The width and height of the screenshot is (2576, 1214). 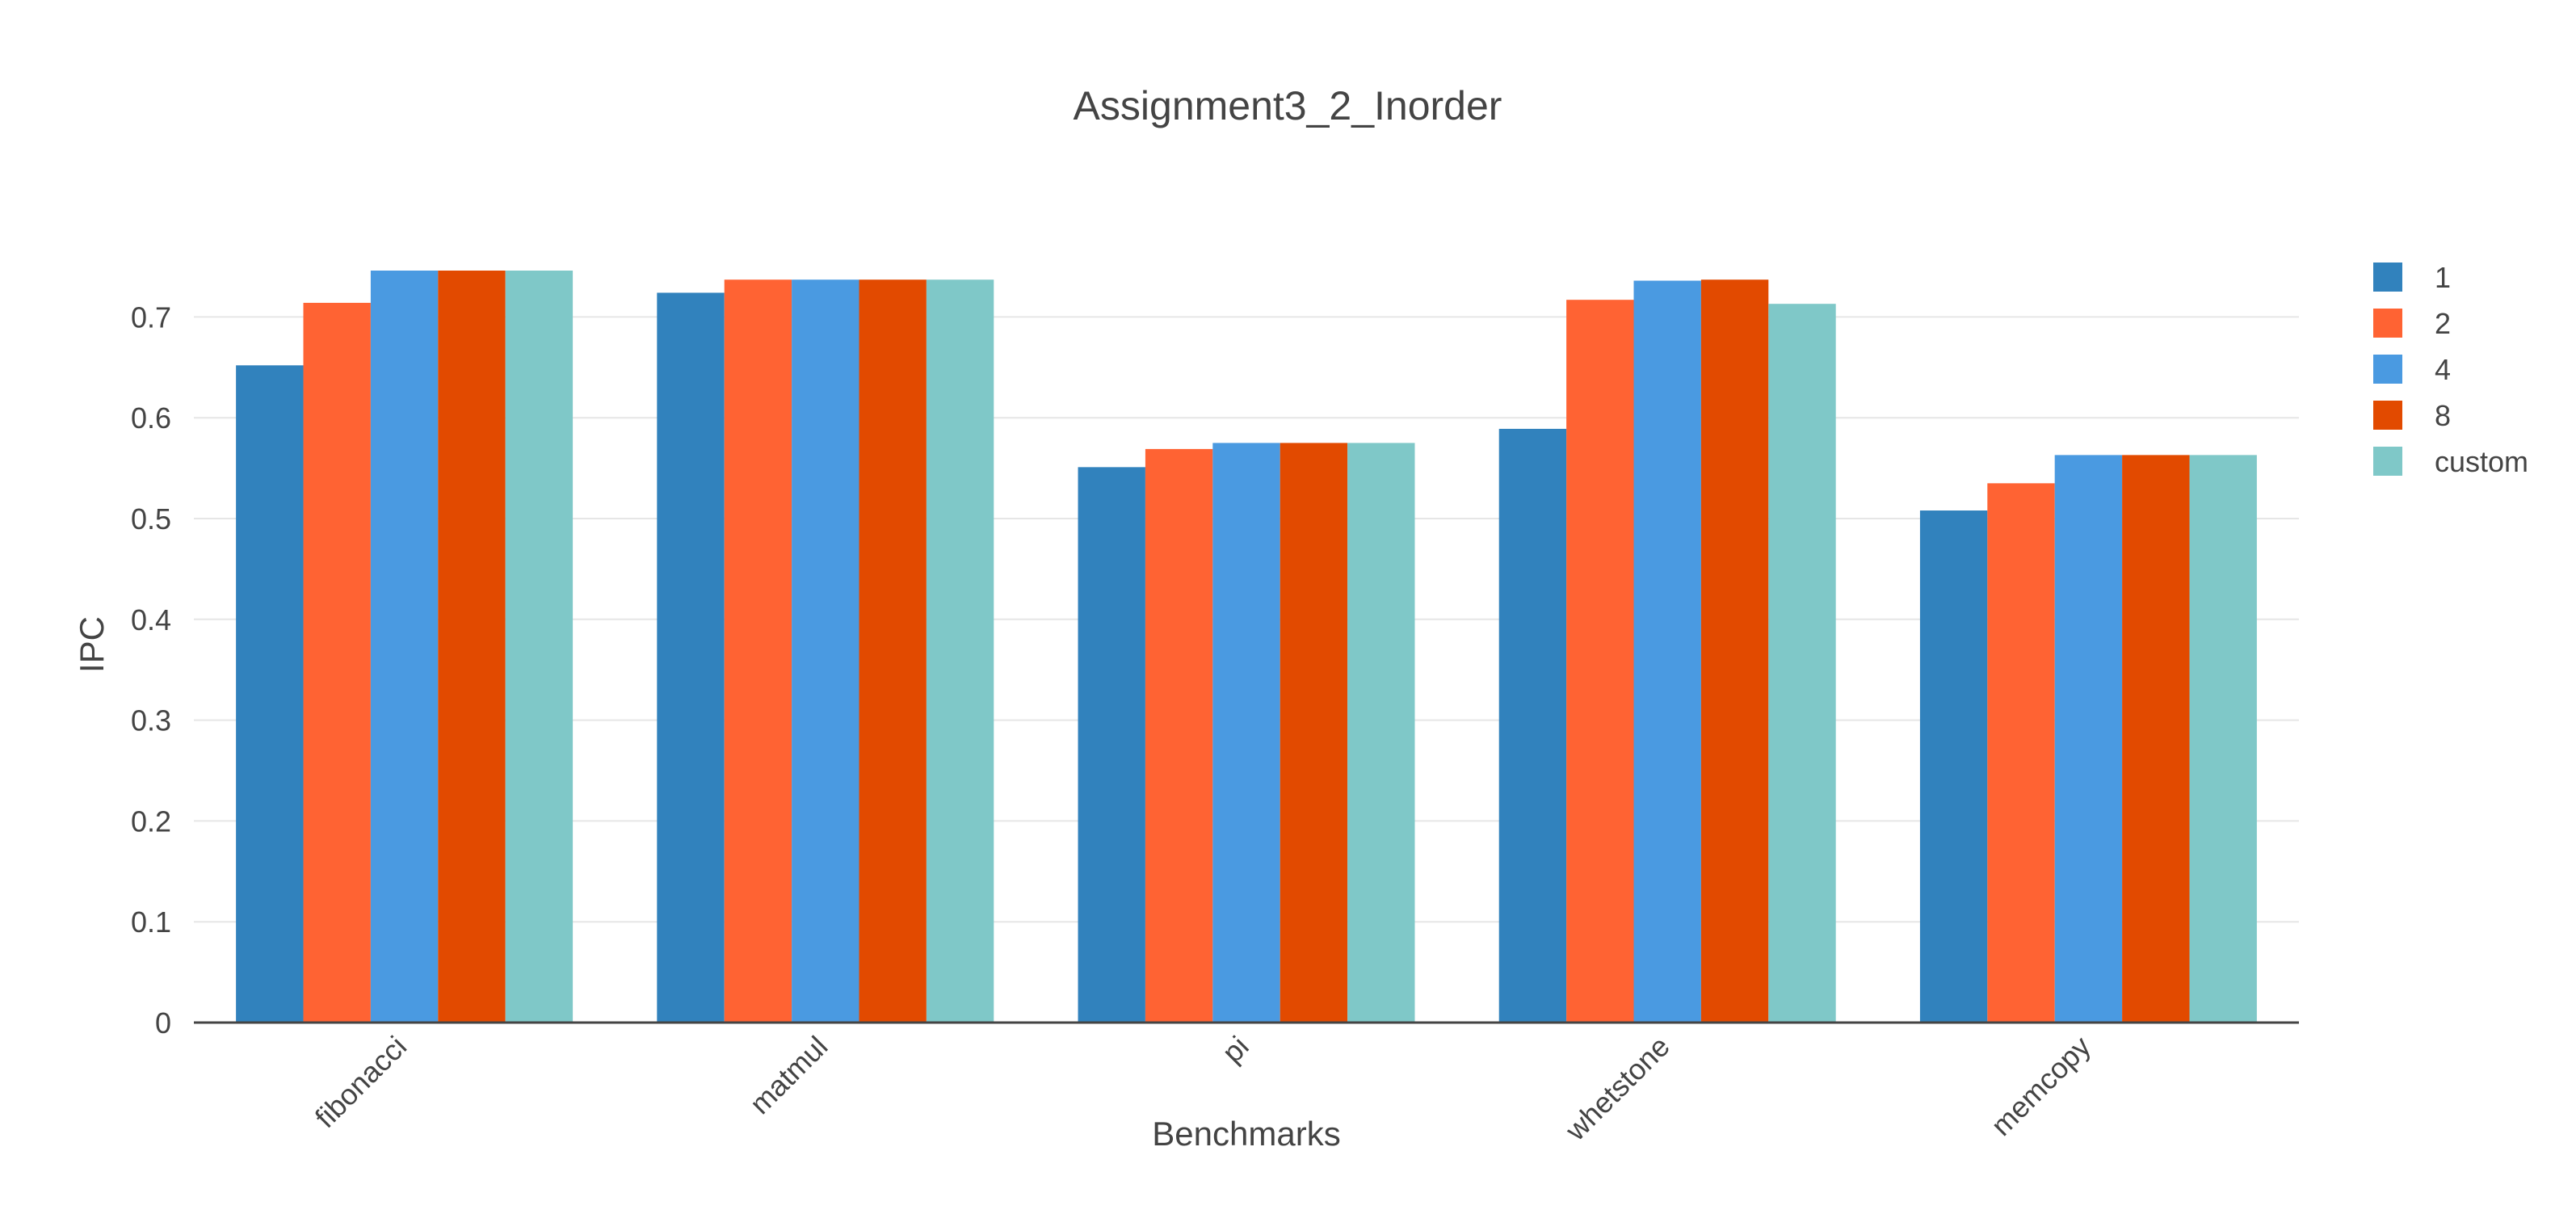 I want to click on y-tick-label: 0.2, so click(x=151, y=821).